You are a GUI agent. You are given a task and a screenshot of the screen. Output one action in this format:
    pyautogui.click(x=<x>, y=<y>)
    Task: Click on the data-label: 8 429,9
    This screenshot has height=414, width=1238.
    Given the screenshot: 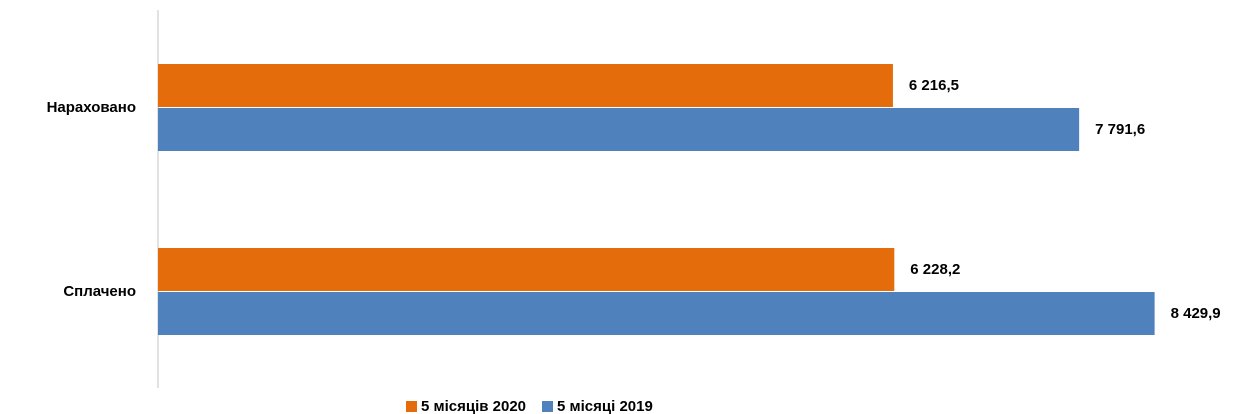 What is the action you would take?
    pyautogui.click(x=1196, y=313)
    